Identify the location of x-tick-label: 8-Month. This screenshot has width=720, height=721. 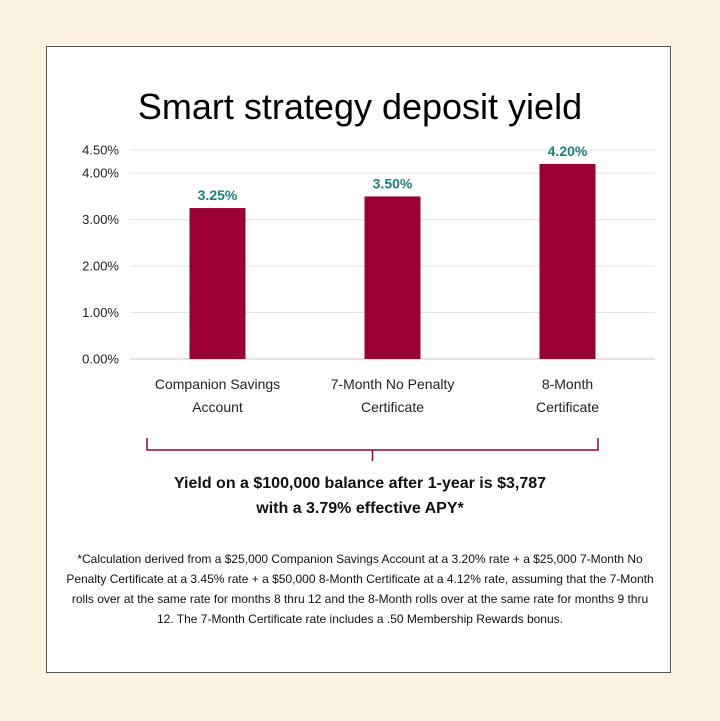
(567, 384).